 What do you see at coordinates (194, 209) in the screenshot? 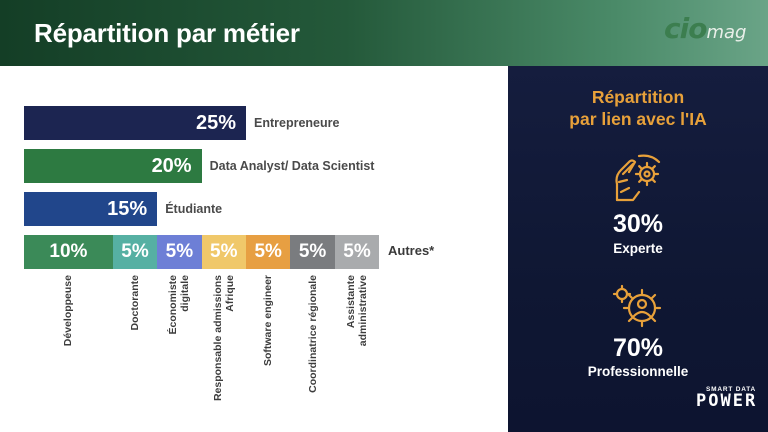
I see `bar-category-label: Étudiante` at bounding box center [194, 209].